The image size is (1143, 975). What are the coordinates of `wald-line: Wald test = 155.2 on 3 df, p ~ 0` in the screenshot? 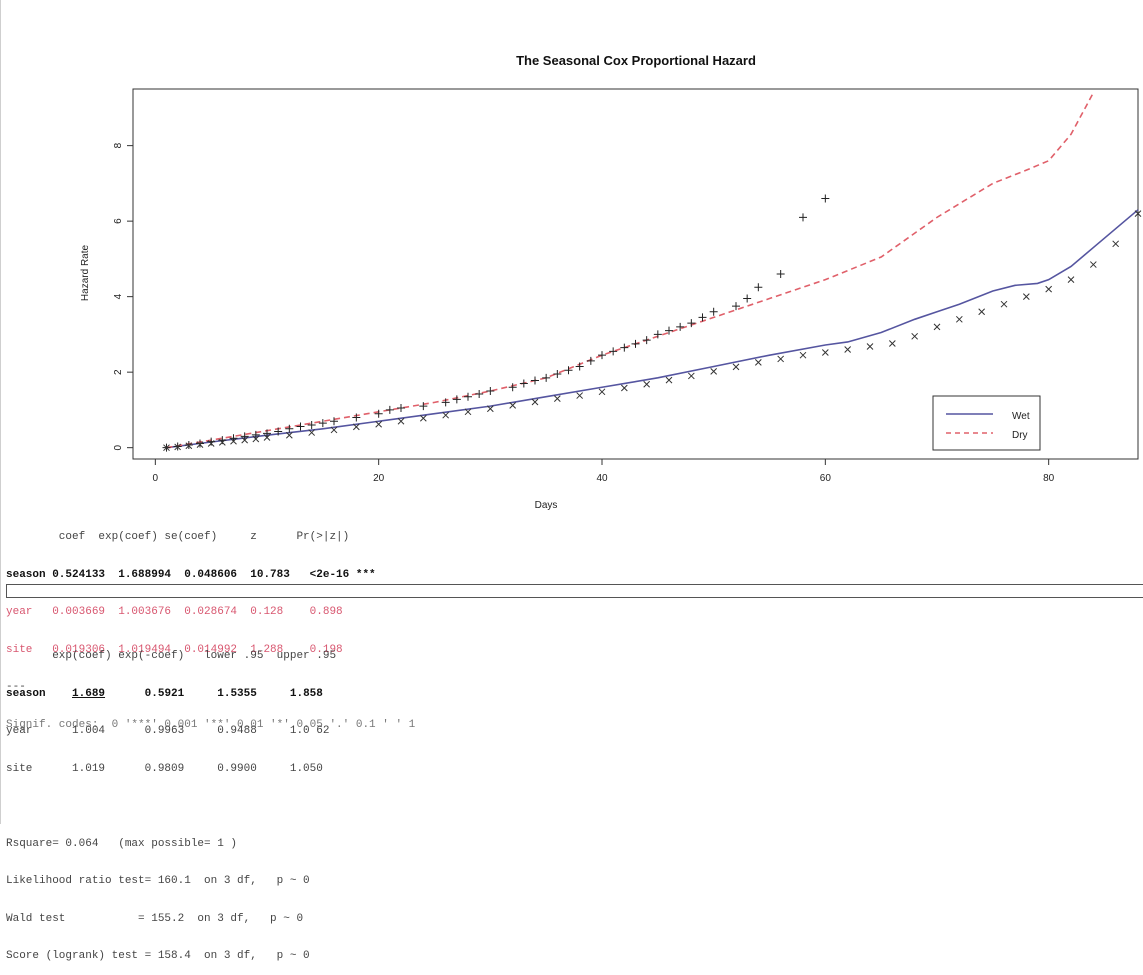 It's located at (155, 918).